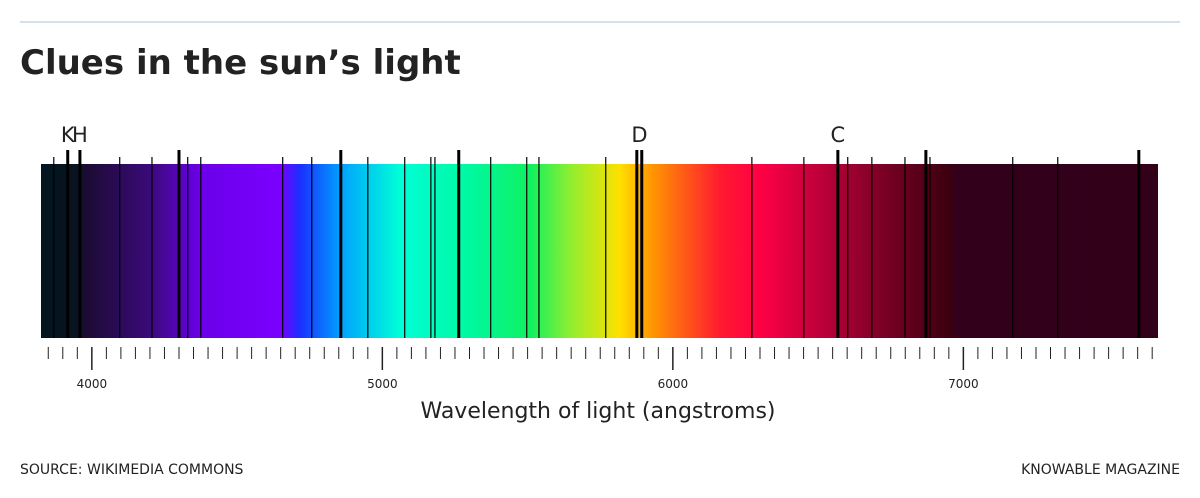 This screenshot has height=498, width=1200. Describe the element at coordinates (963, 384) in the screenshot. I see `x-tick-label: 7000` at that location.